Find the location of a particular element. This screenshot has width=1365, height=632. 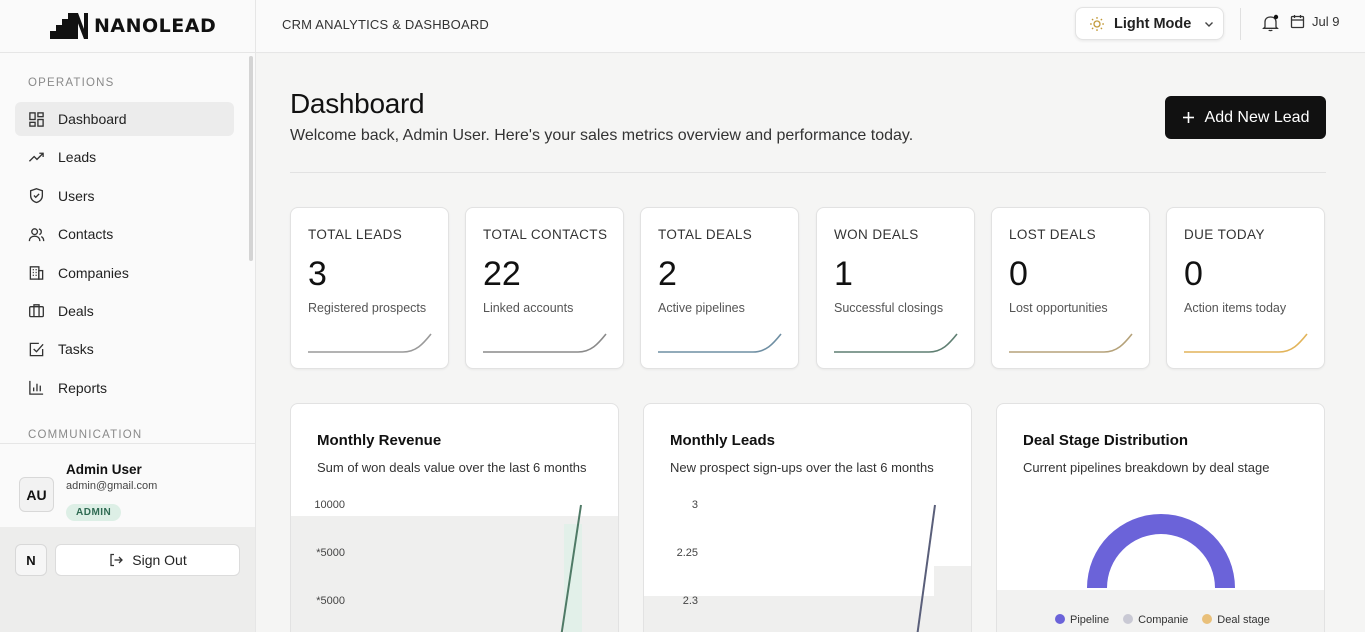

shield-icon is located at coordinates (36, 196).